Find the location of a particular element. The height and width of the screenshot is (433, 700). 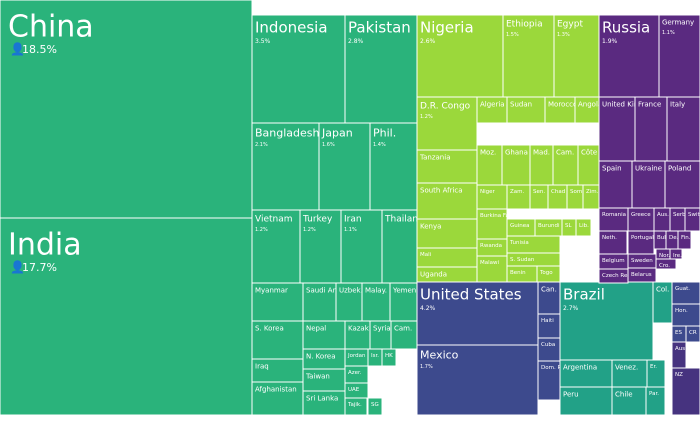

treemap-label-mali: Mali is located at coordinates (426, 255).